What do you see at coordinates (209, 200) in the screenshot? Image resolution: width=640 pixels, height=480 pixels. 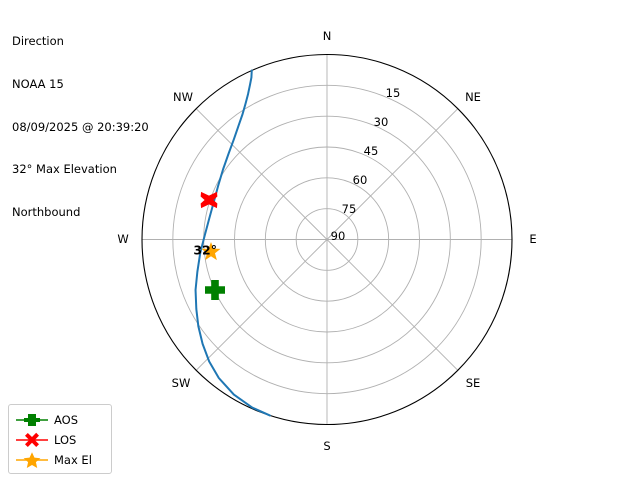 I see `marker-los` at bounding box center [209, 200].